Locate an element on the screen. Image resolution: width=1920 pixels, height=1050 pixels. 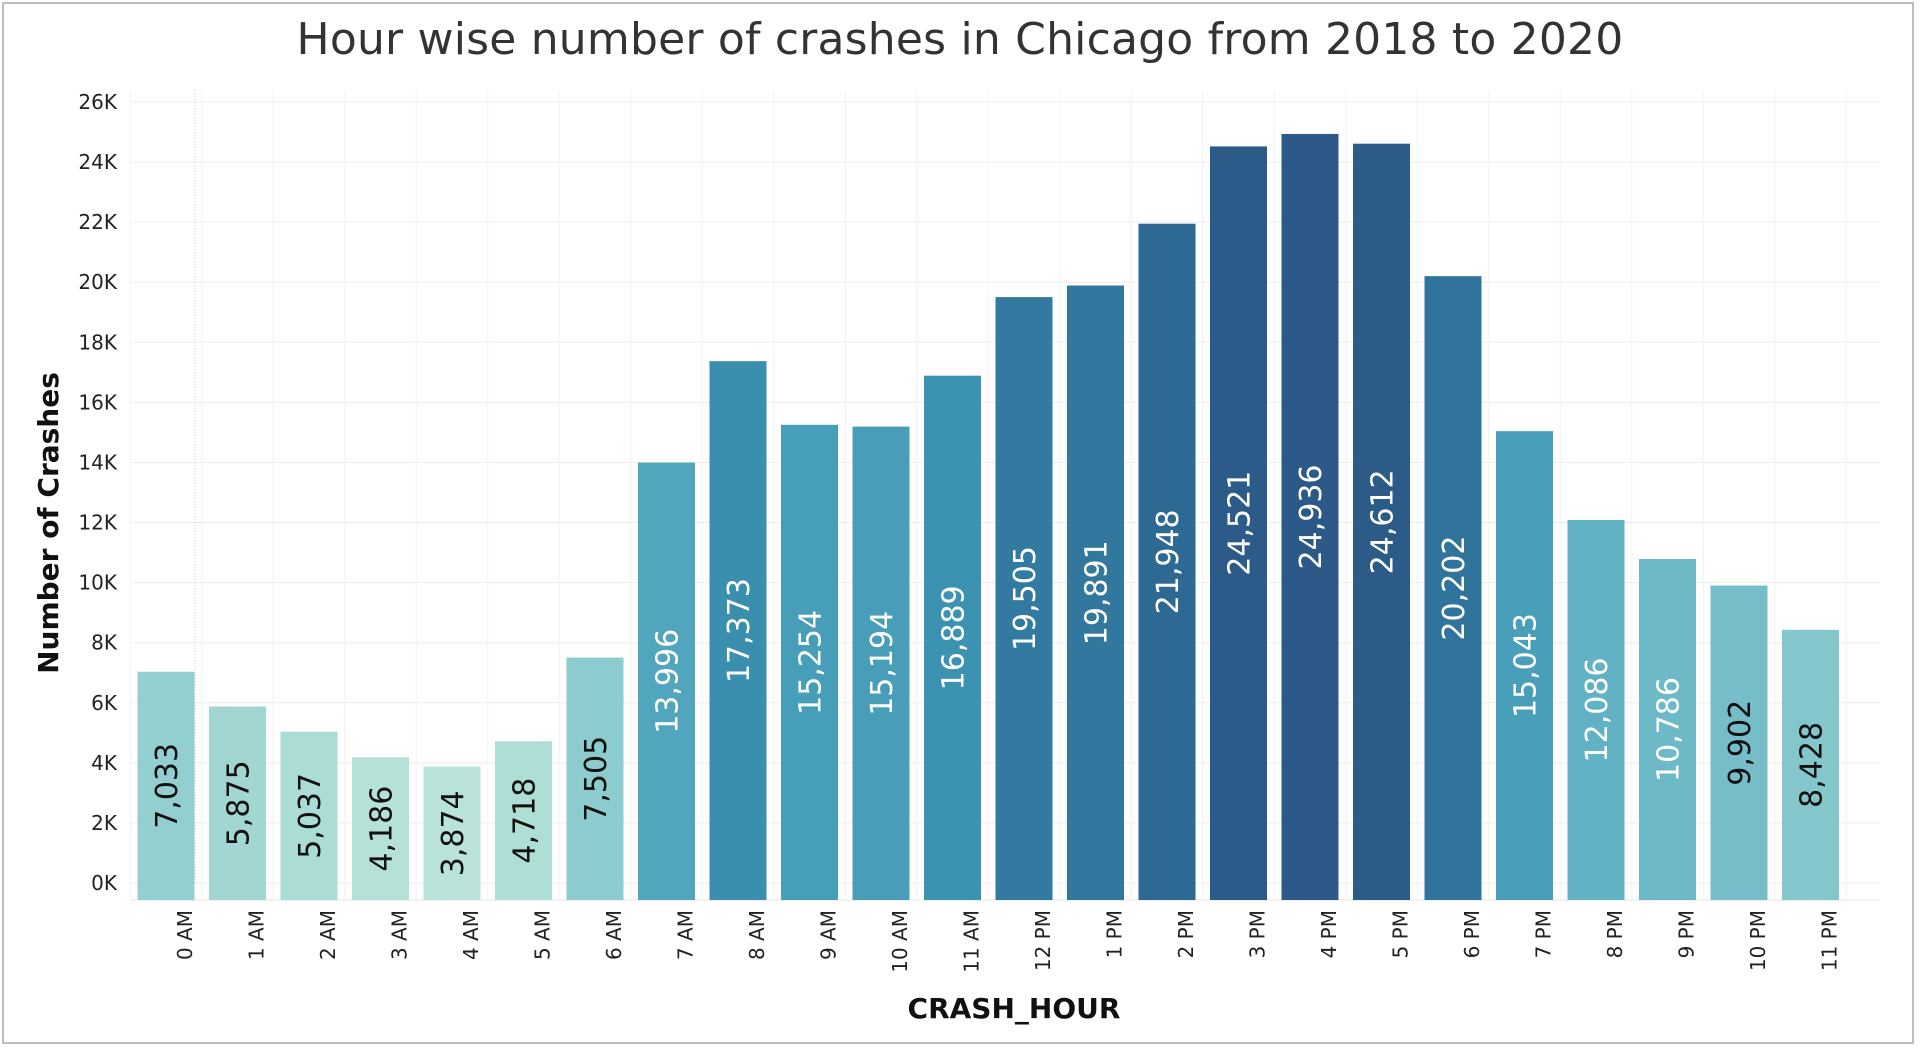
y-tick-label: 16K is located at coordinates (97, 402).